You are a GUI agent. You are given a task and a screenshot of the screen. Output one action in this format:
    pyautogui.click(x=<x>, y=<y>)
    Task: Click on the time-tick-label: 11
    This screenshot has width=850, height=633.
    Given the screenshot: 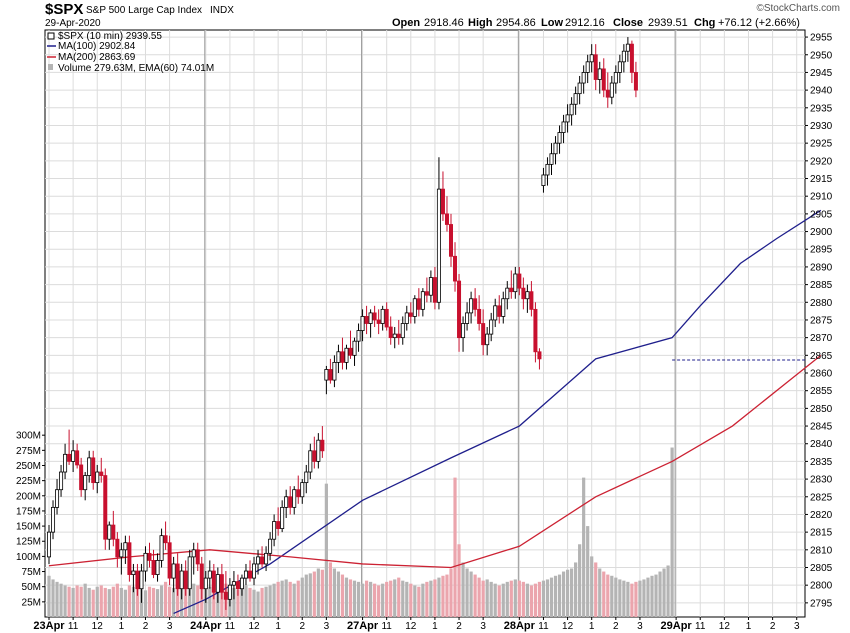 What is the action you would take?
    pyautogui.click(x=73, y=626)
    